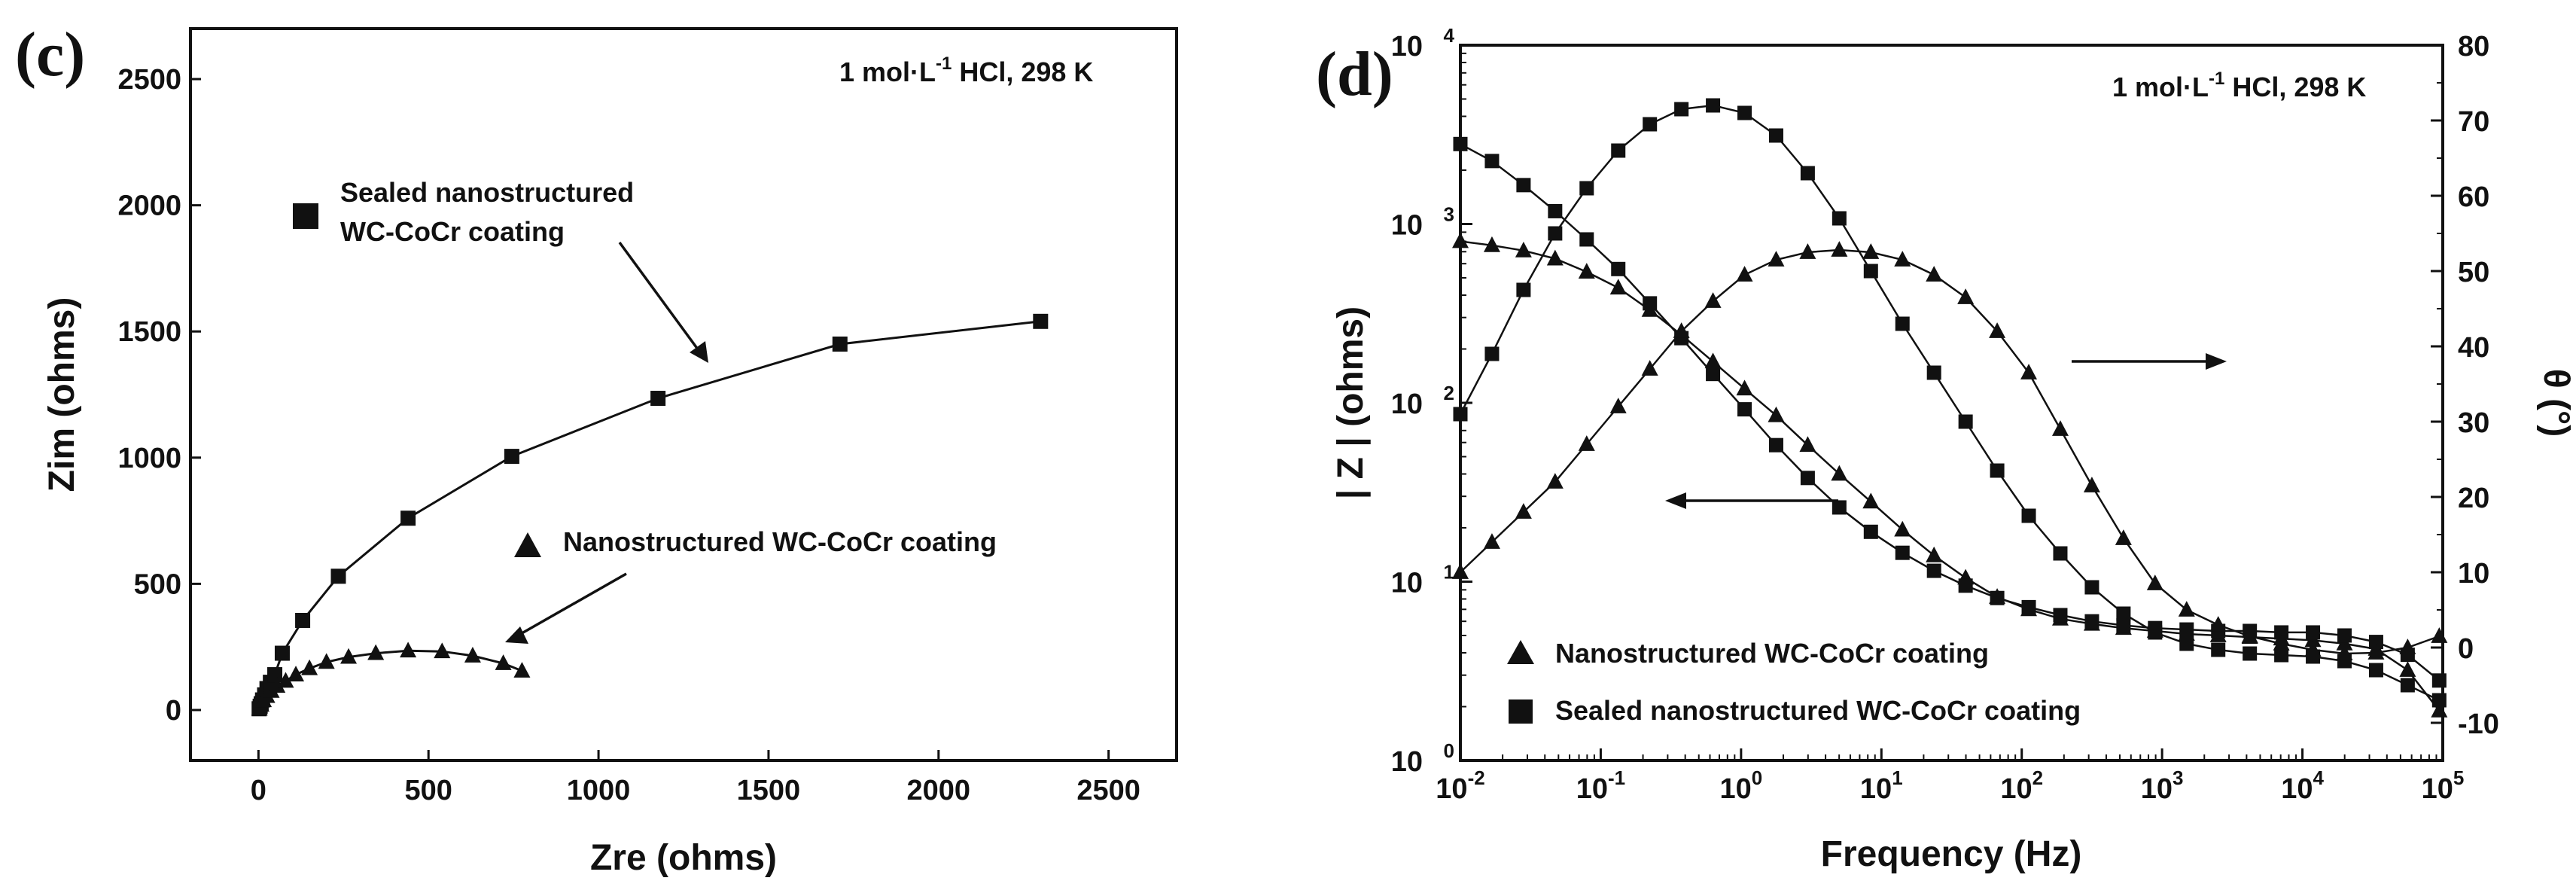 This screenshot has height=893, width=2576. I want to click on panel-d-right-tick-label: -10, so click(2478, 724).